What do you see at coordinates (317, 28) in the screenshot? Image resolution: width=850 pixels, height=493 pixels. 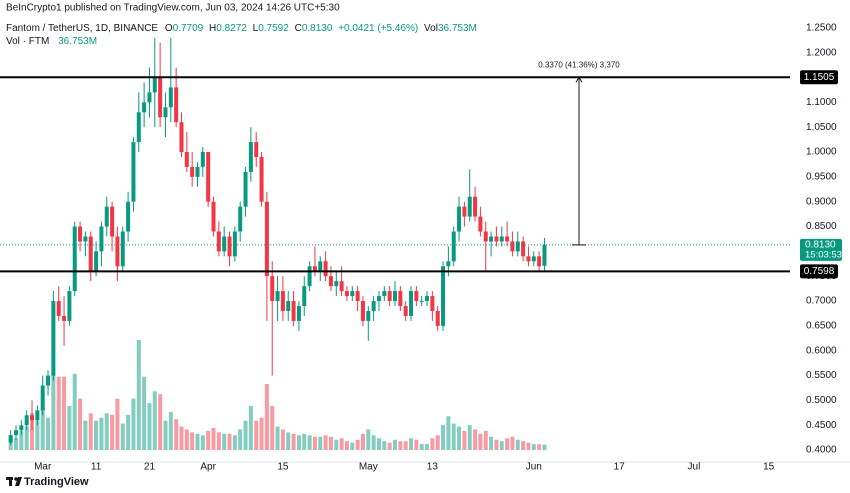 I see `ohlc-value: 0.8130` at bounding box center [317, 28].